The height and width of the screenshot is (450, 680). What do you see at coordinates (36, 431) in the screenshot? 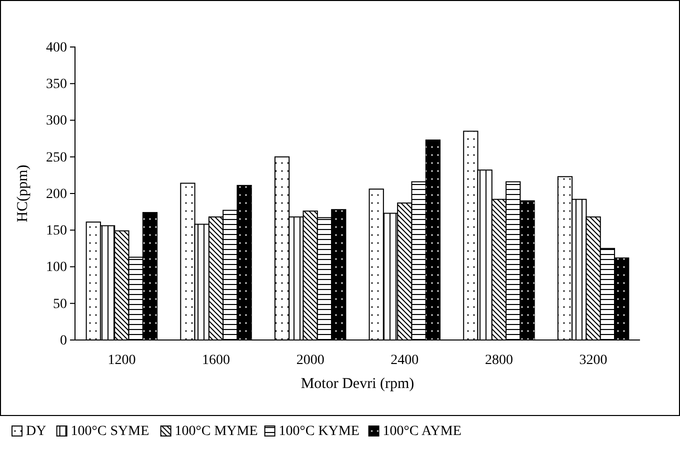
I see `legend-label: DY` at bounding box center [36, 431].